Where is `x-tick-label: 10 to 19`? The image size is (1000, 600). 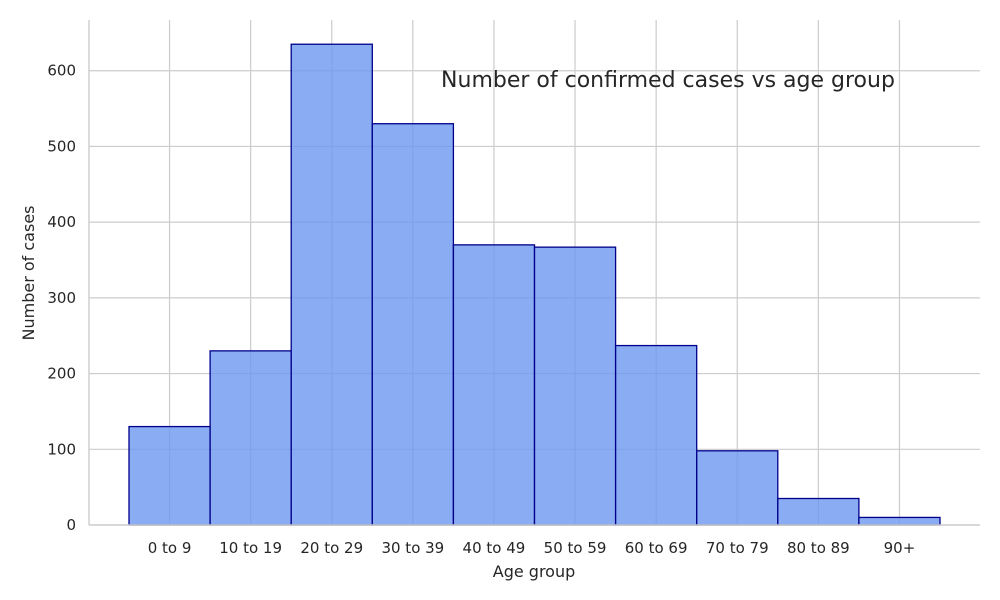
x-tick-label: 10 to 19 is located at coordinates (250, 548).